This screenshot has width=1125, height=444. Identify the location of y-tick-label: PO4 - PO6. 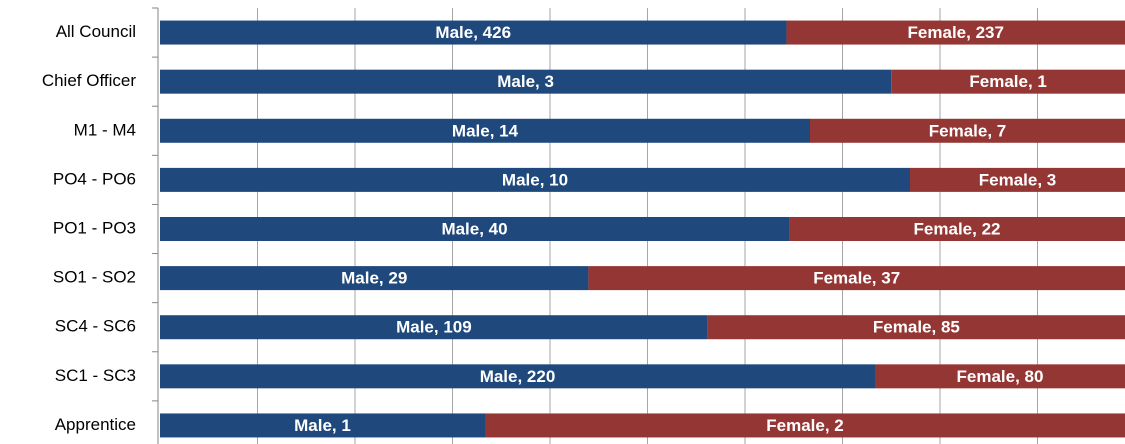
(94, 178).